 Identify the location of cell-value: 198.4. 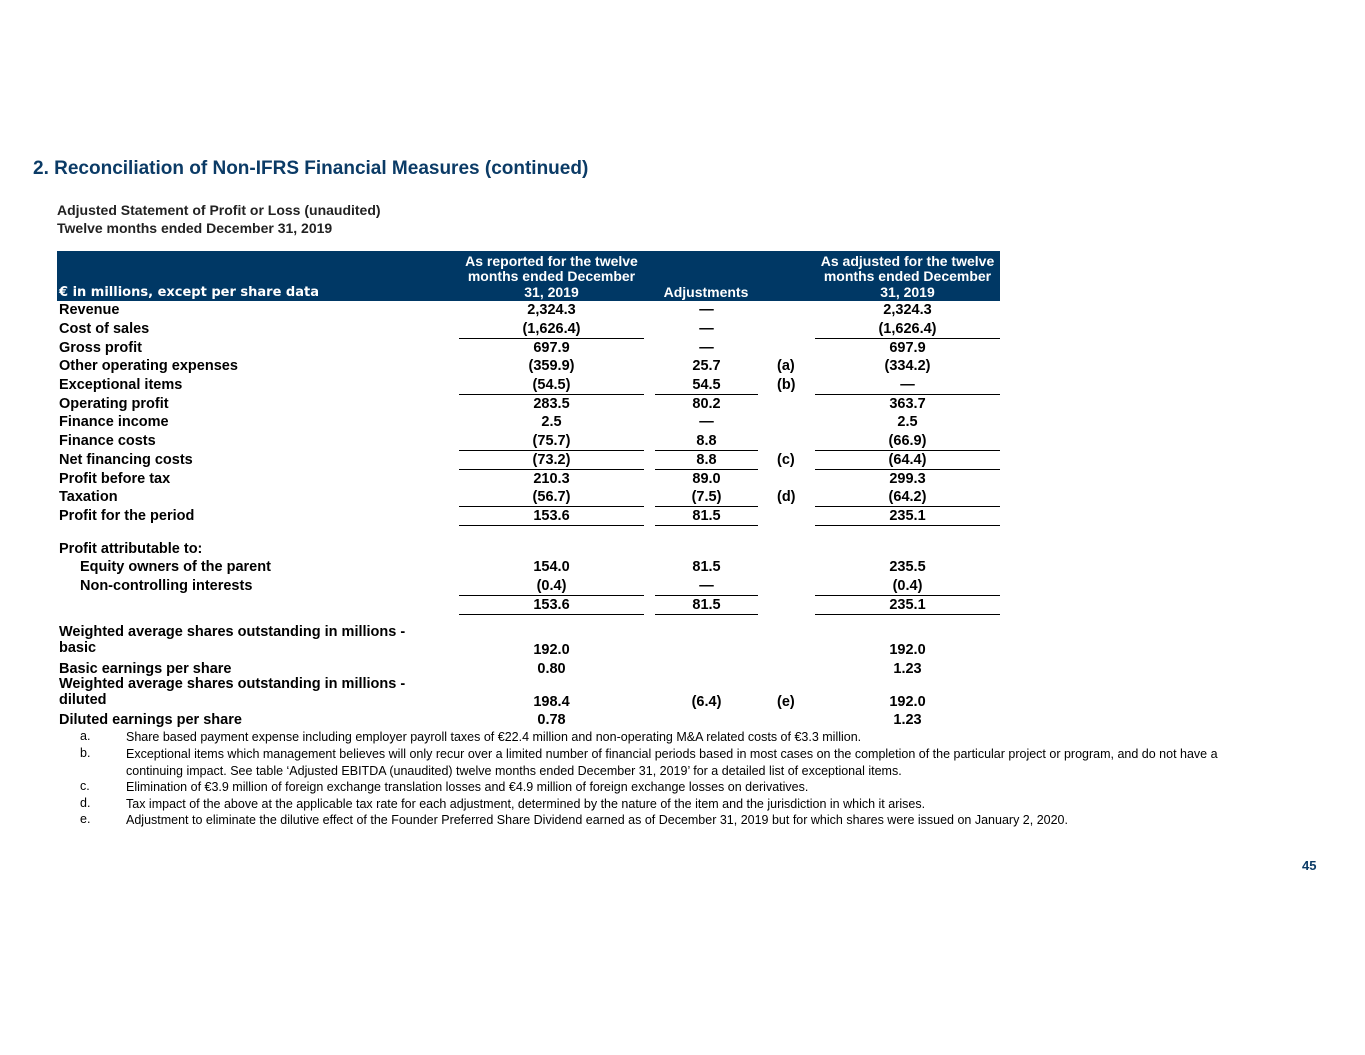
(551, 702).